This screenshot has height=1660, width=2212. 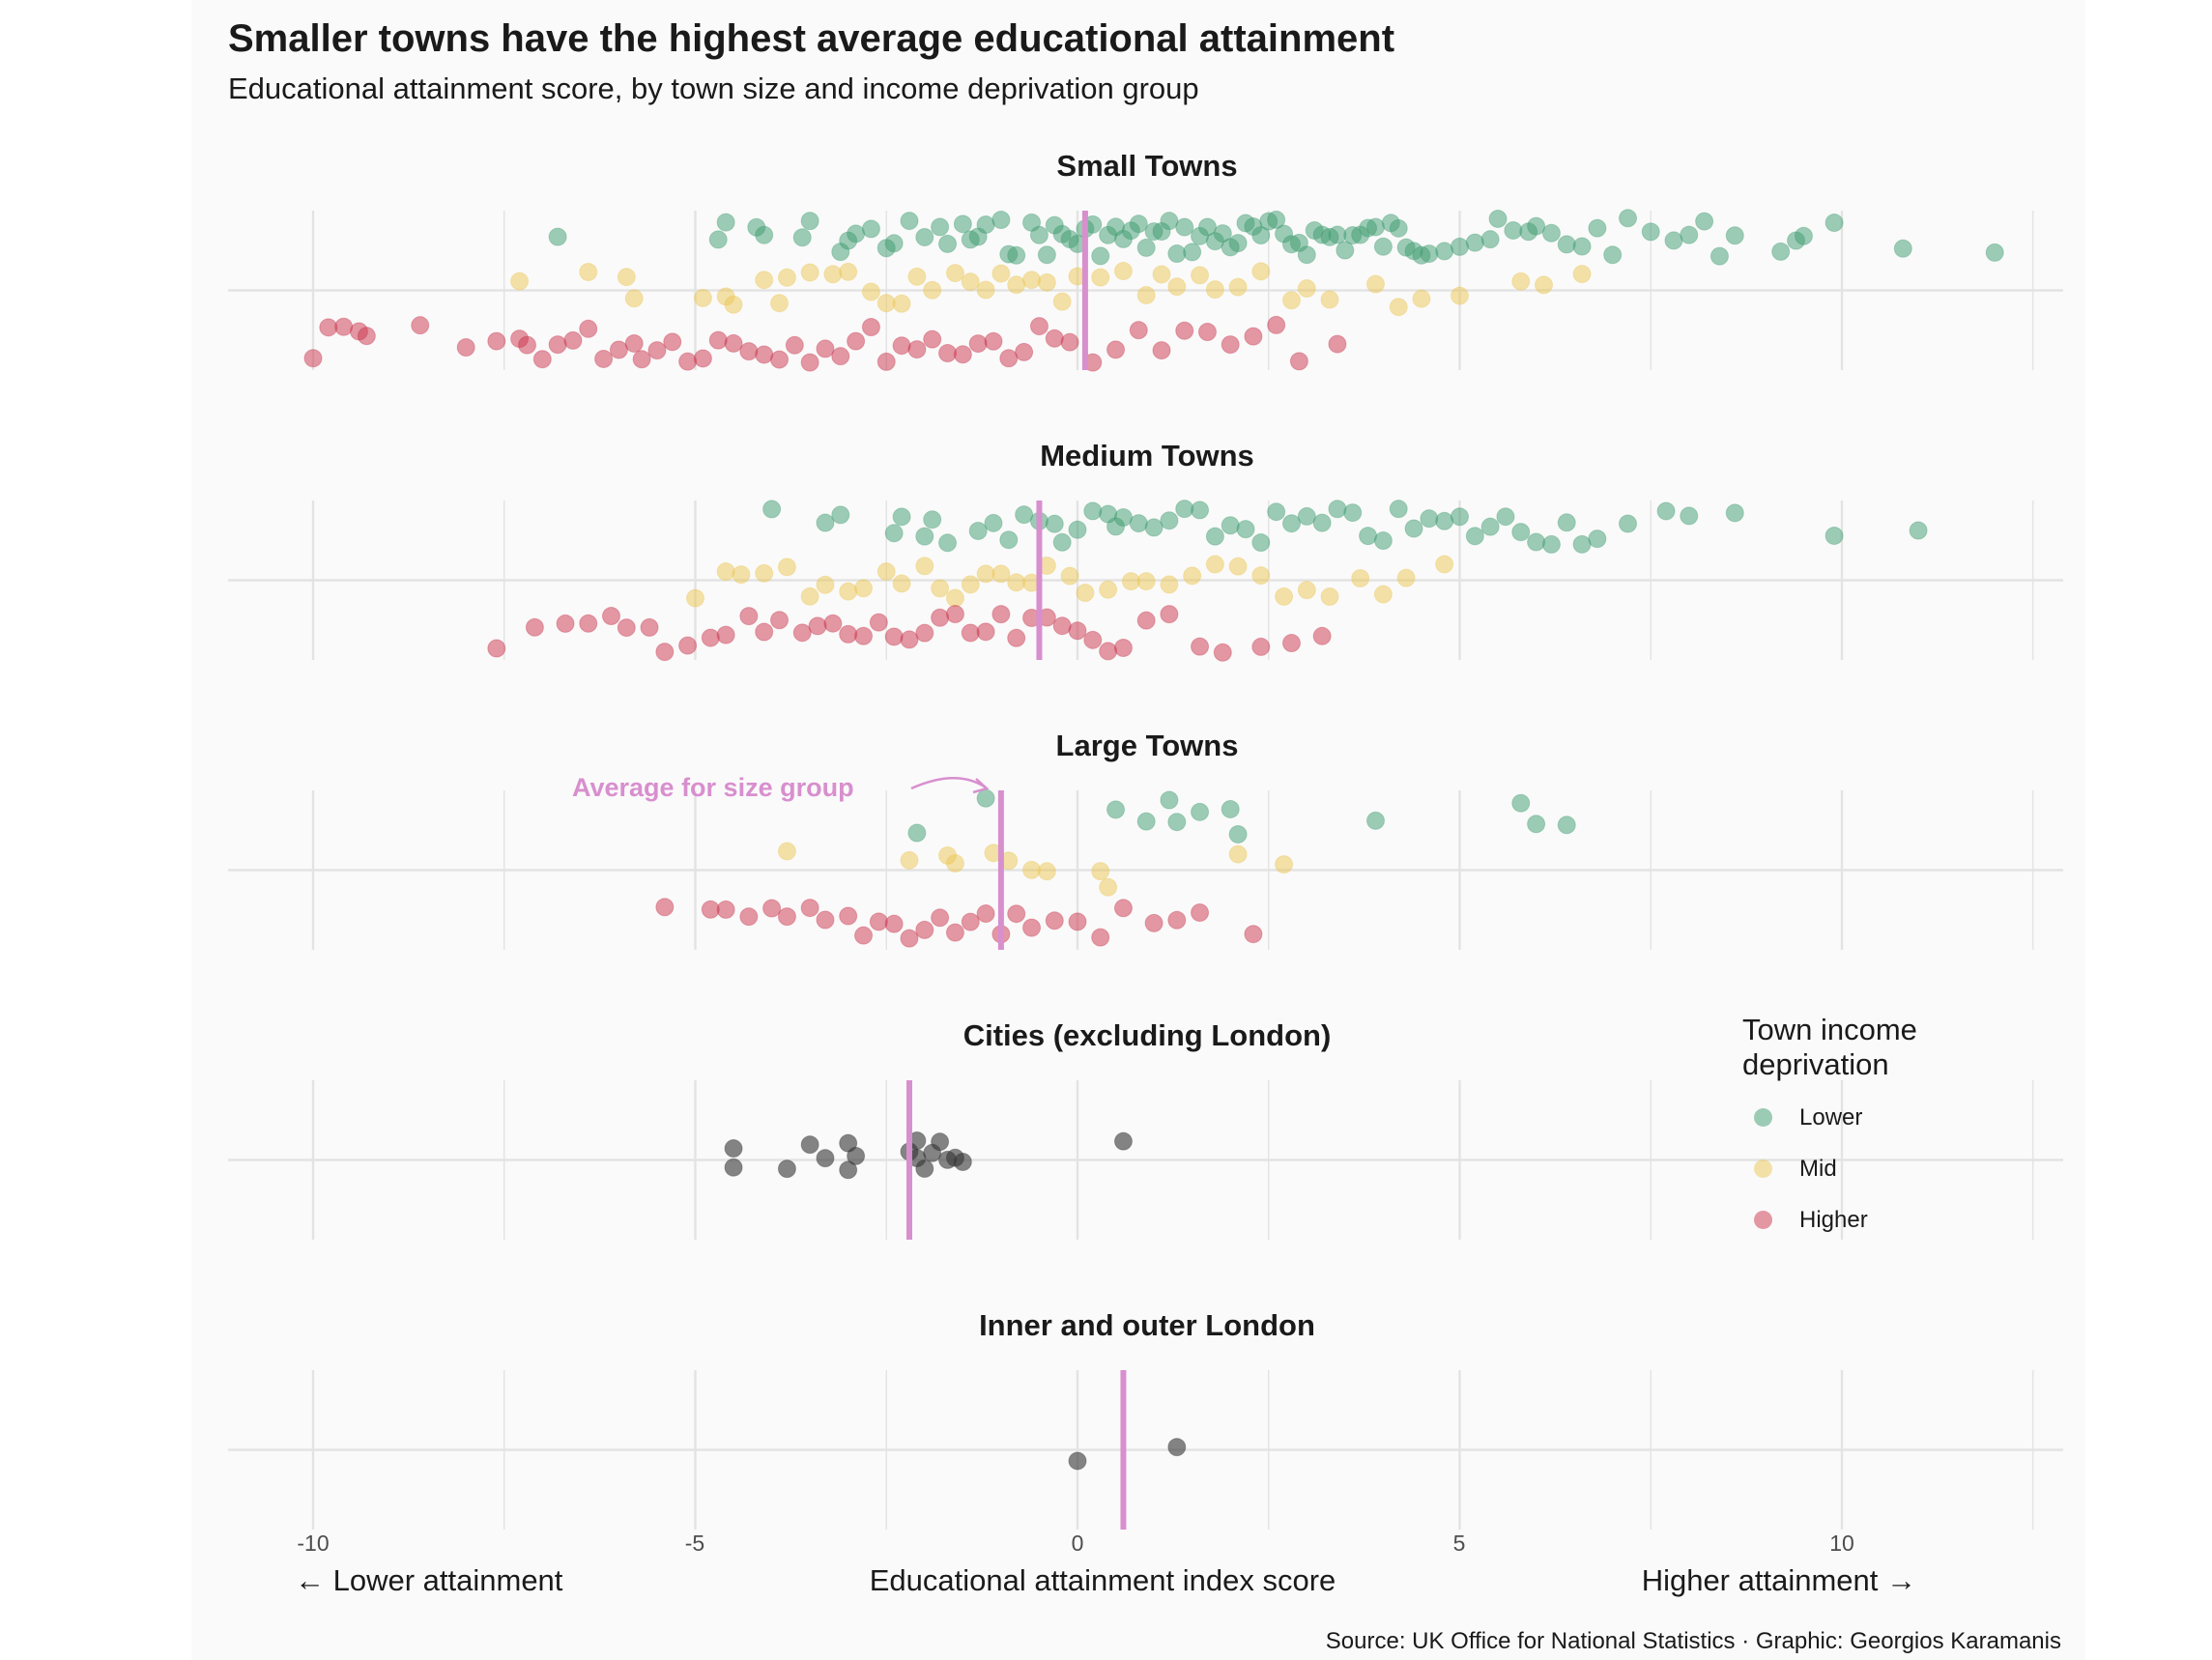 What do you see at coordinates (1147, 456) in the screenshot?
I see `facet-title-medium-towns: Medium Towns` at bounding box center [1147, 456].